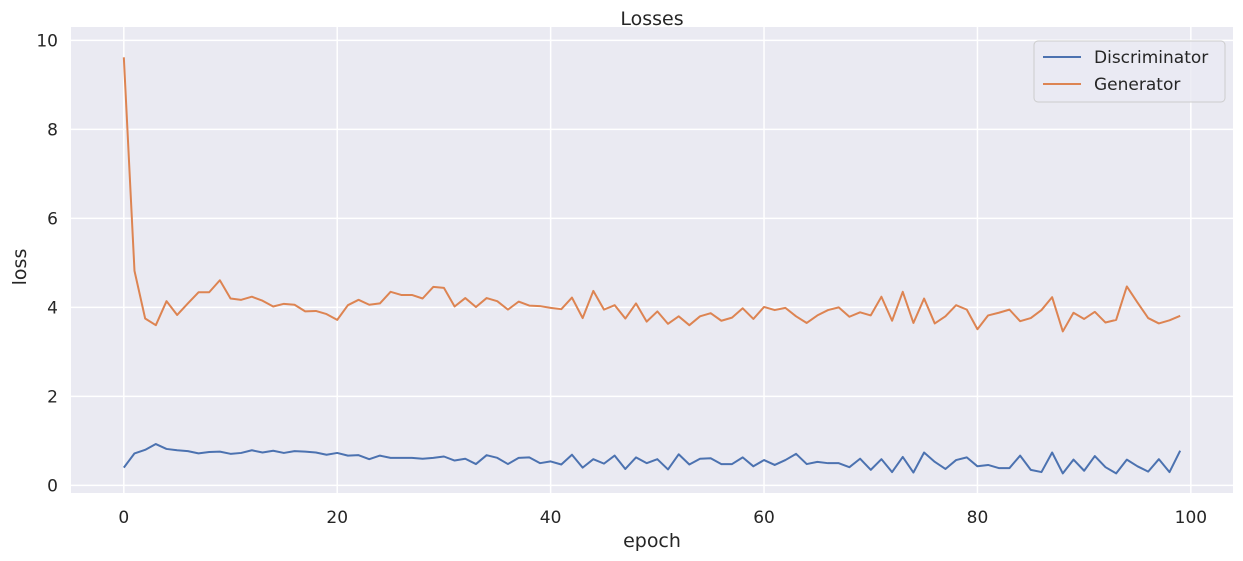  I want to click on y-axis-label: loss, so click(20, 267).